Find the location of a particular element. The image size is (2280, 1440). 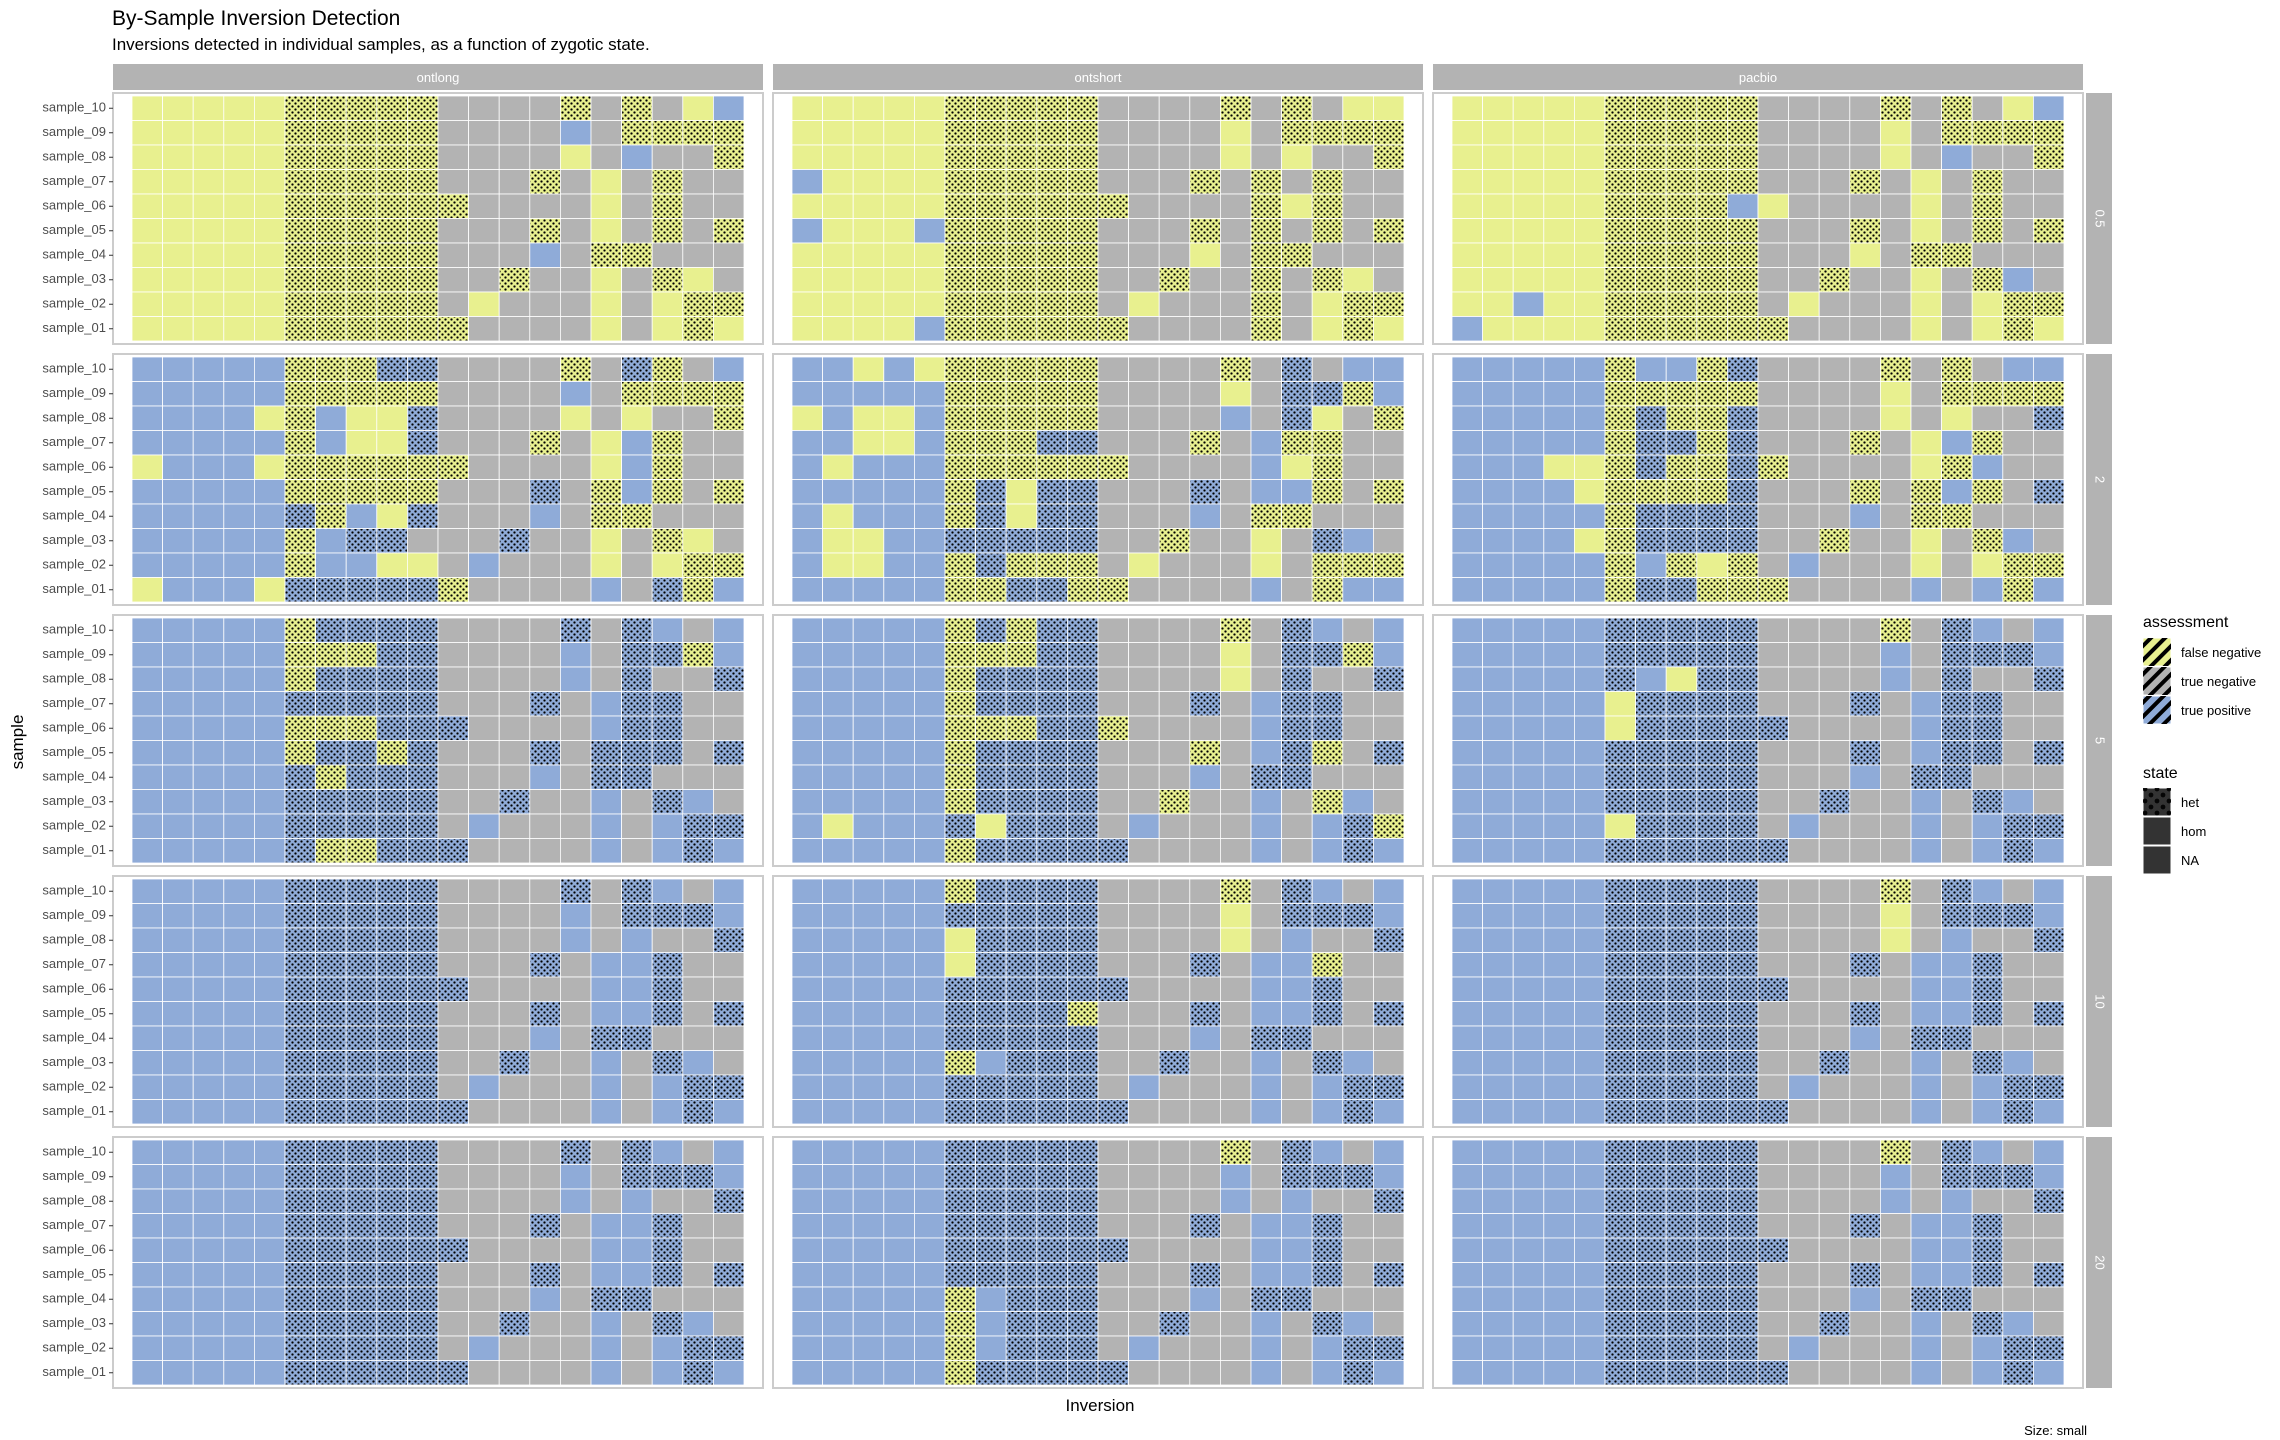

y-tick-label: sample_01 is located at coordinates (74, 1110).